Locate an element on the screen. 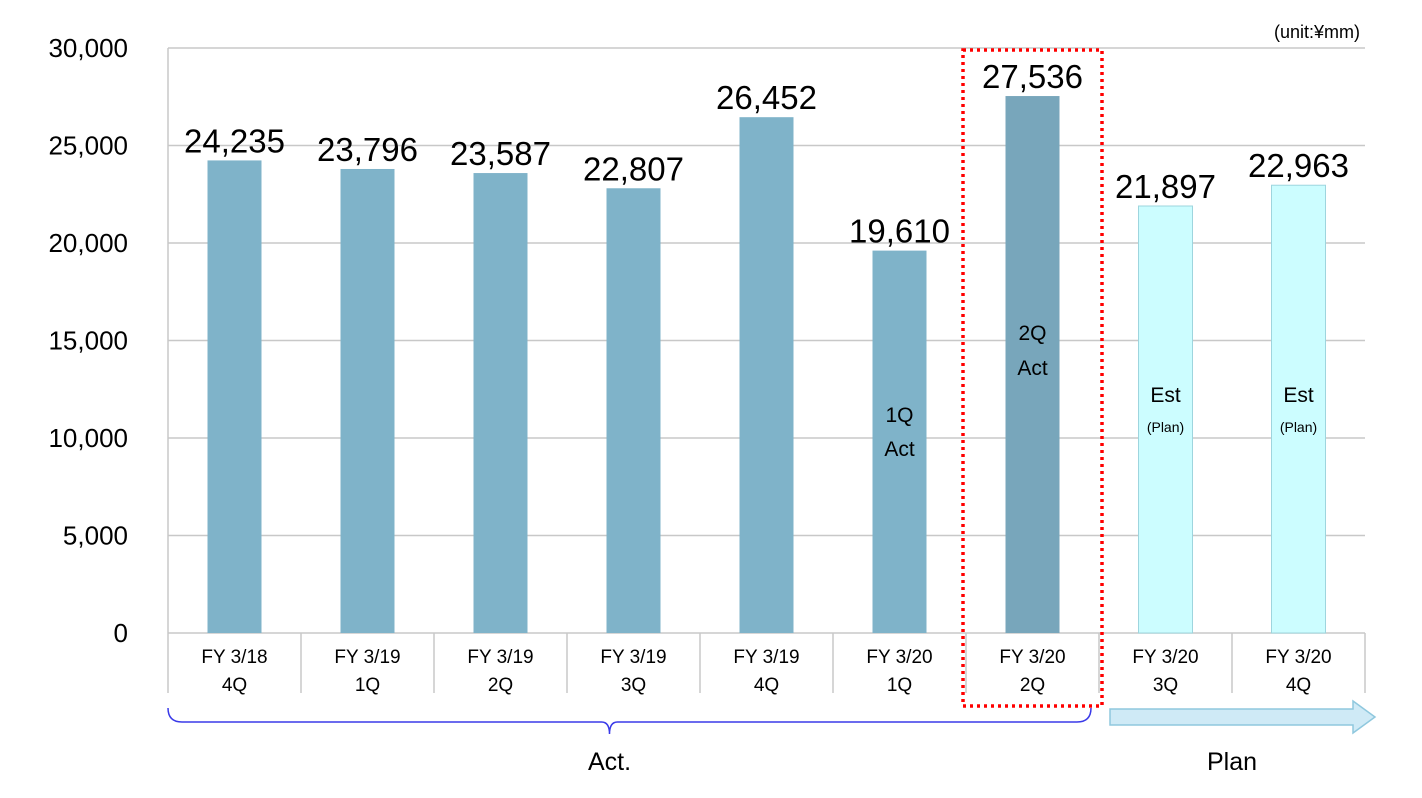 This screenshot has height=798, width=1422. value-label: 24,235 is located at coordinates (234, 140).